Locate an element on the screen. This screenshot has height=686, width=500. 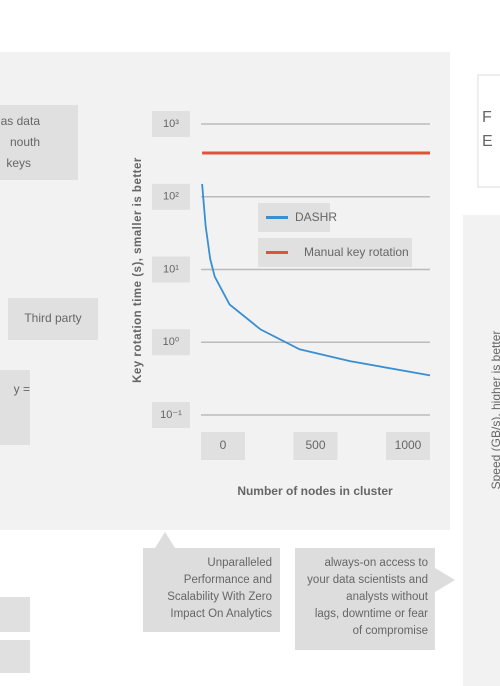
left-text: Third party is located at coordinates (52, 318).